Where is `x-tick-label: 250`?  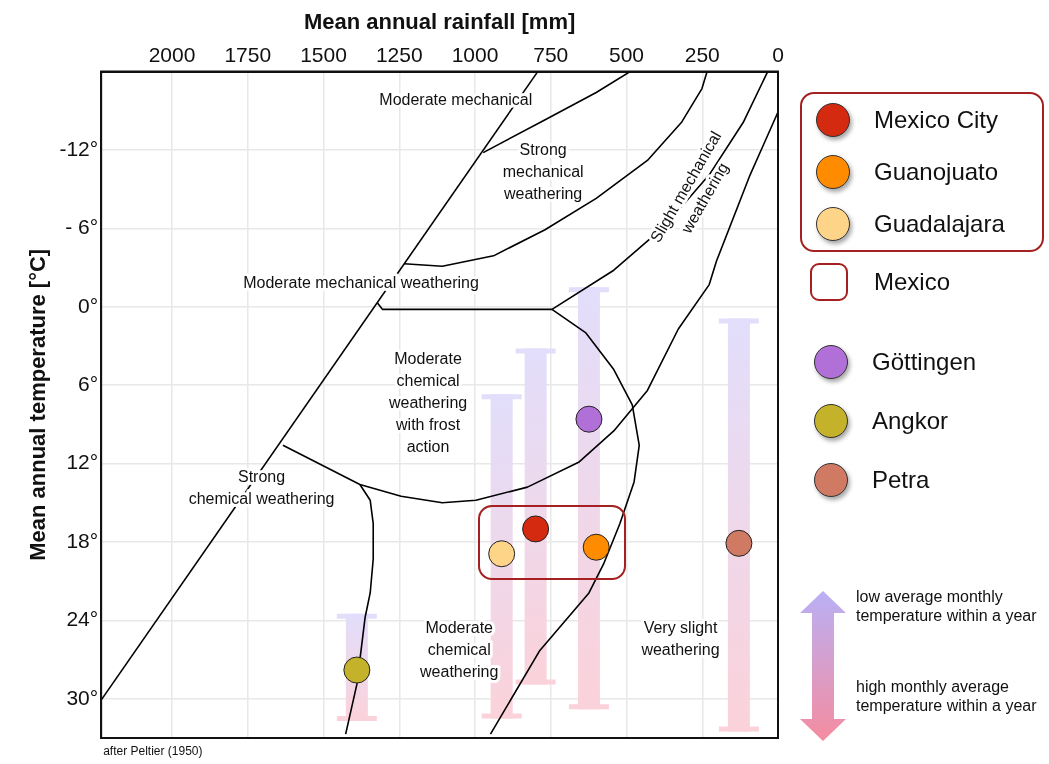
x-tick-label: 250 is located at coordinates (702, 54).